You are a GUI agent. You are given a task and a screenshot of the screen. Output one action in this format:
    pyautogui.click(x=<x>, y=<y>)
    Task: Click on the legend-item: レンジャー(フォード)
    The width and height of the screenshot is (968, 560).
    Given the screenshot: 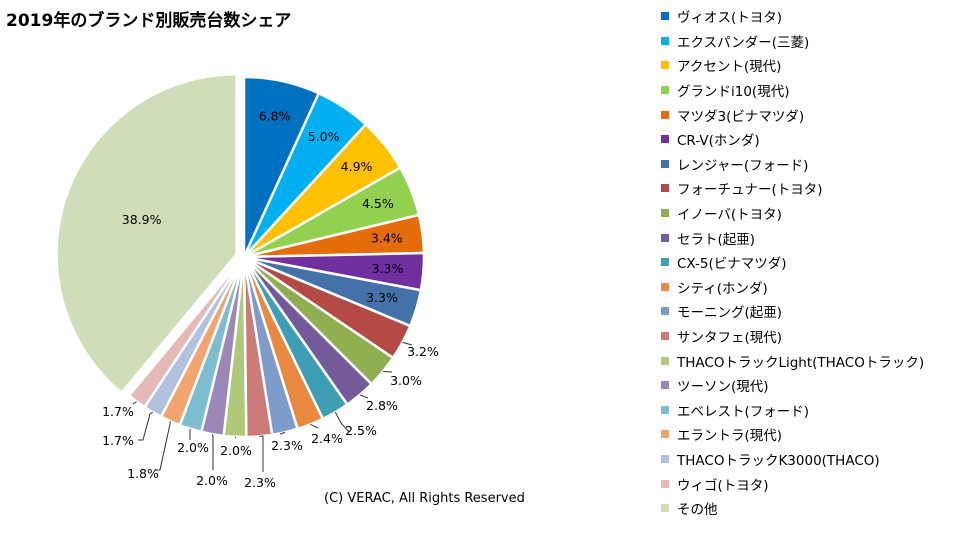 What is the action you would take?
    pyautogui.click(x=792, y=164)
    